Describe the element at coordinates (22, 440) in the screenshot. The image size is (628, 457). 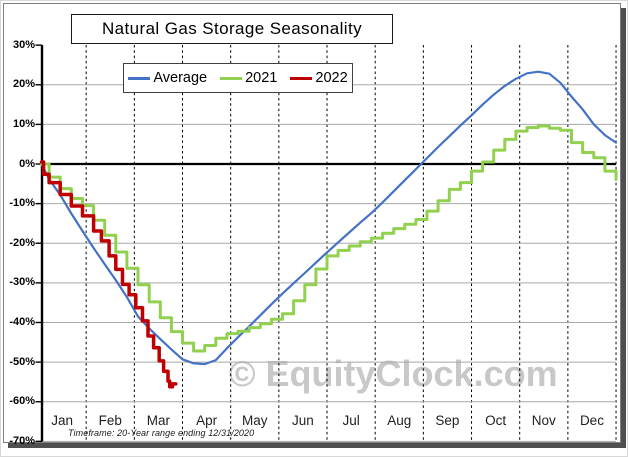
I see `y-axis-tick-label: -70%` at that location.